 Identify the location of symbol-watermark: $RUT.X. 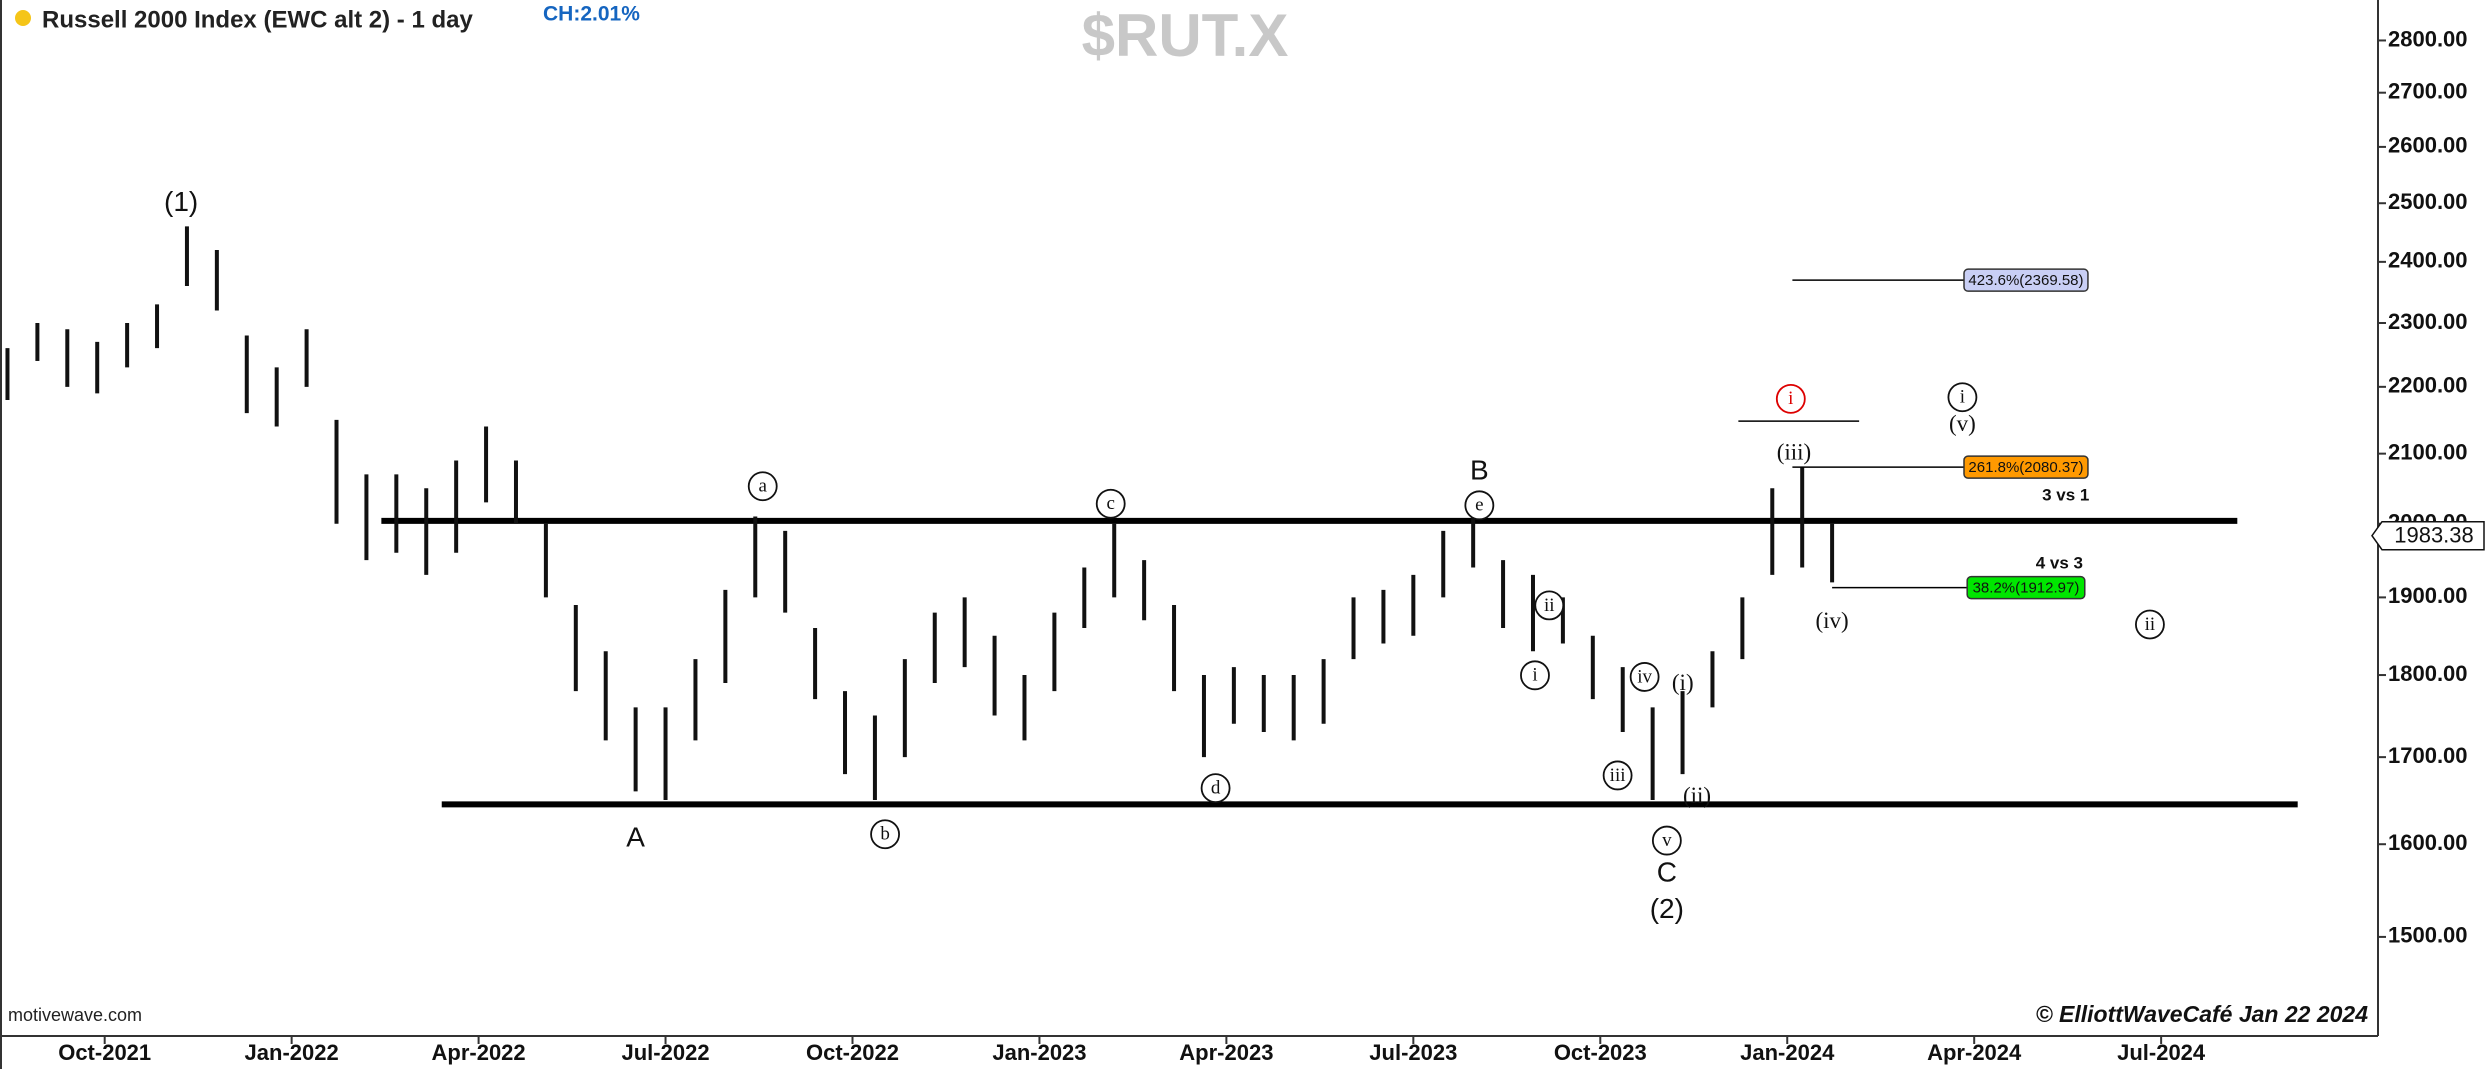
(1185, 35).